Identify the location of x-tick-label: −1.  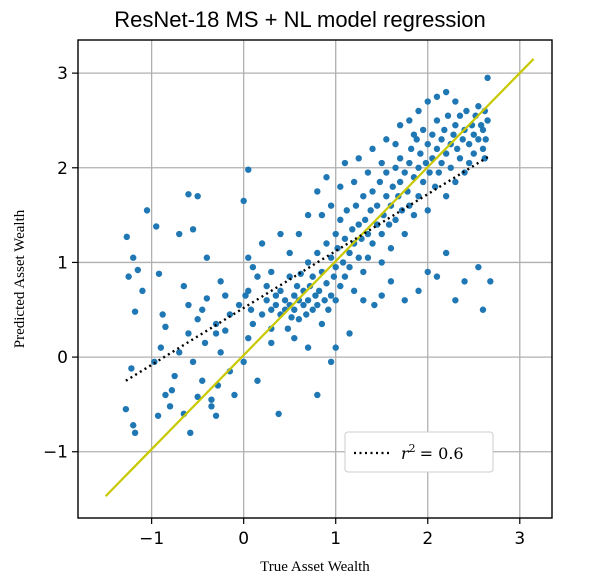
(151, 539).